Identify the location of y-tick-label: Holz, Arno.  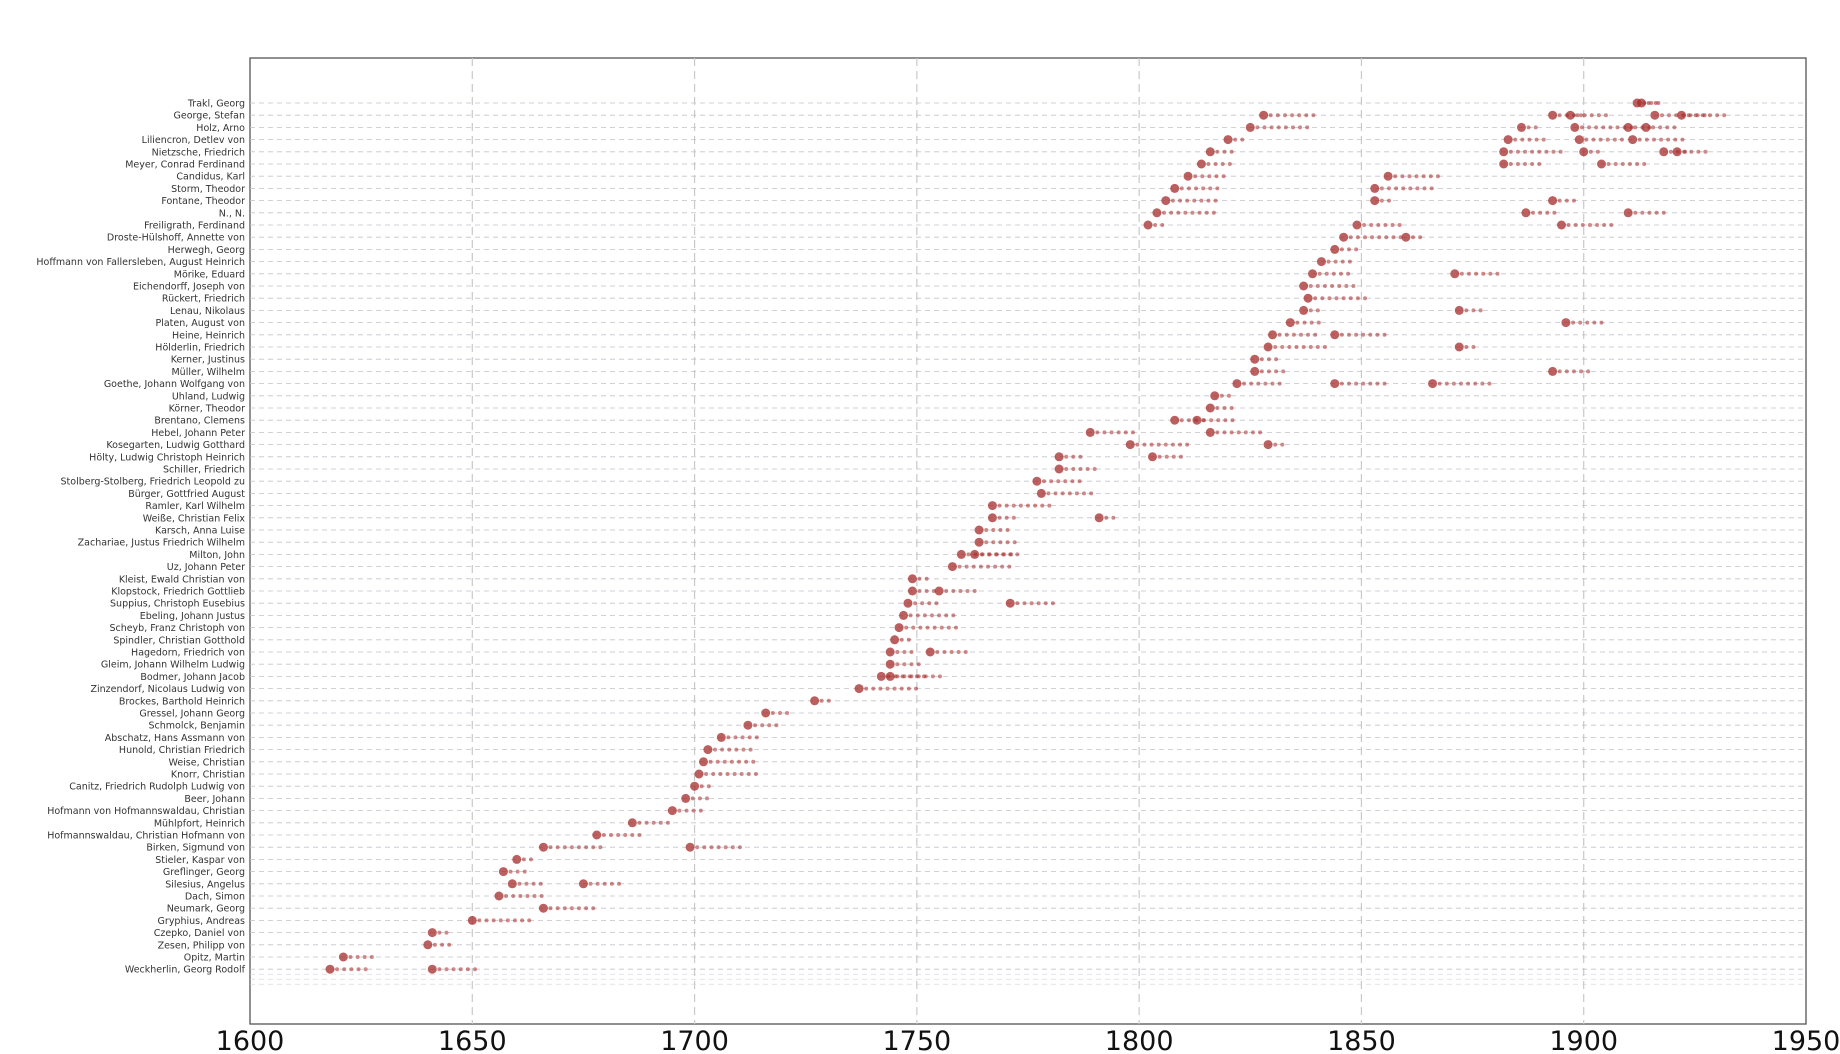
(220, 128).